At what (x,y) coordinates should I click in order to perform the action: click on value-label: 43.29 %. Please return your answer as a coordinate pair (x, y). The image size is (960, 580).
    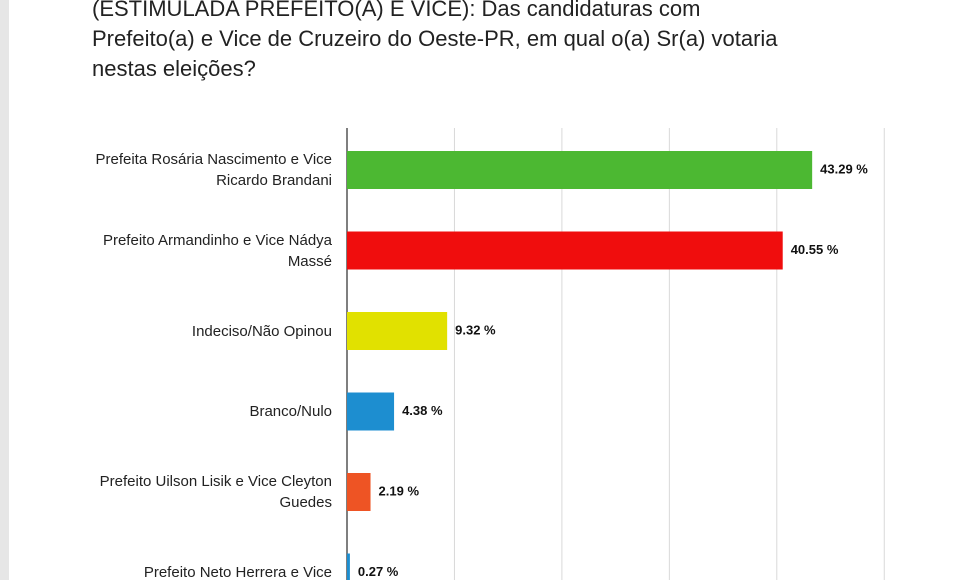
    Looking at the image, I should click on (844, 168).